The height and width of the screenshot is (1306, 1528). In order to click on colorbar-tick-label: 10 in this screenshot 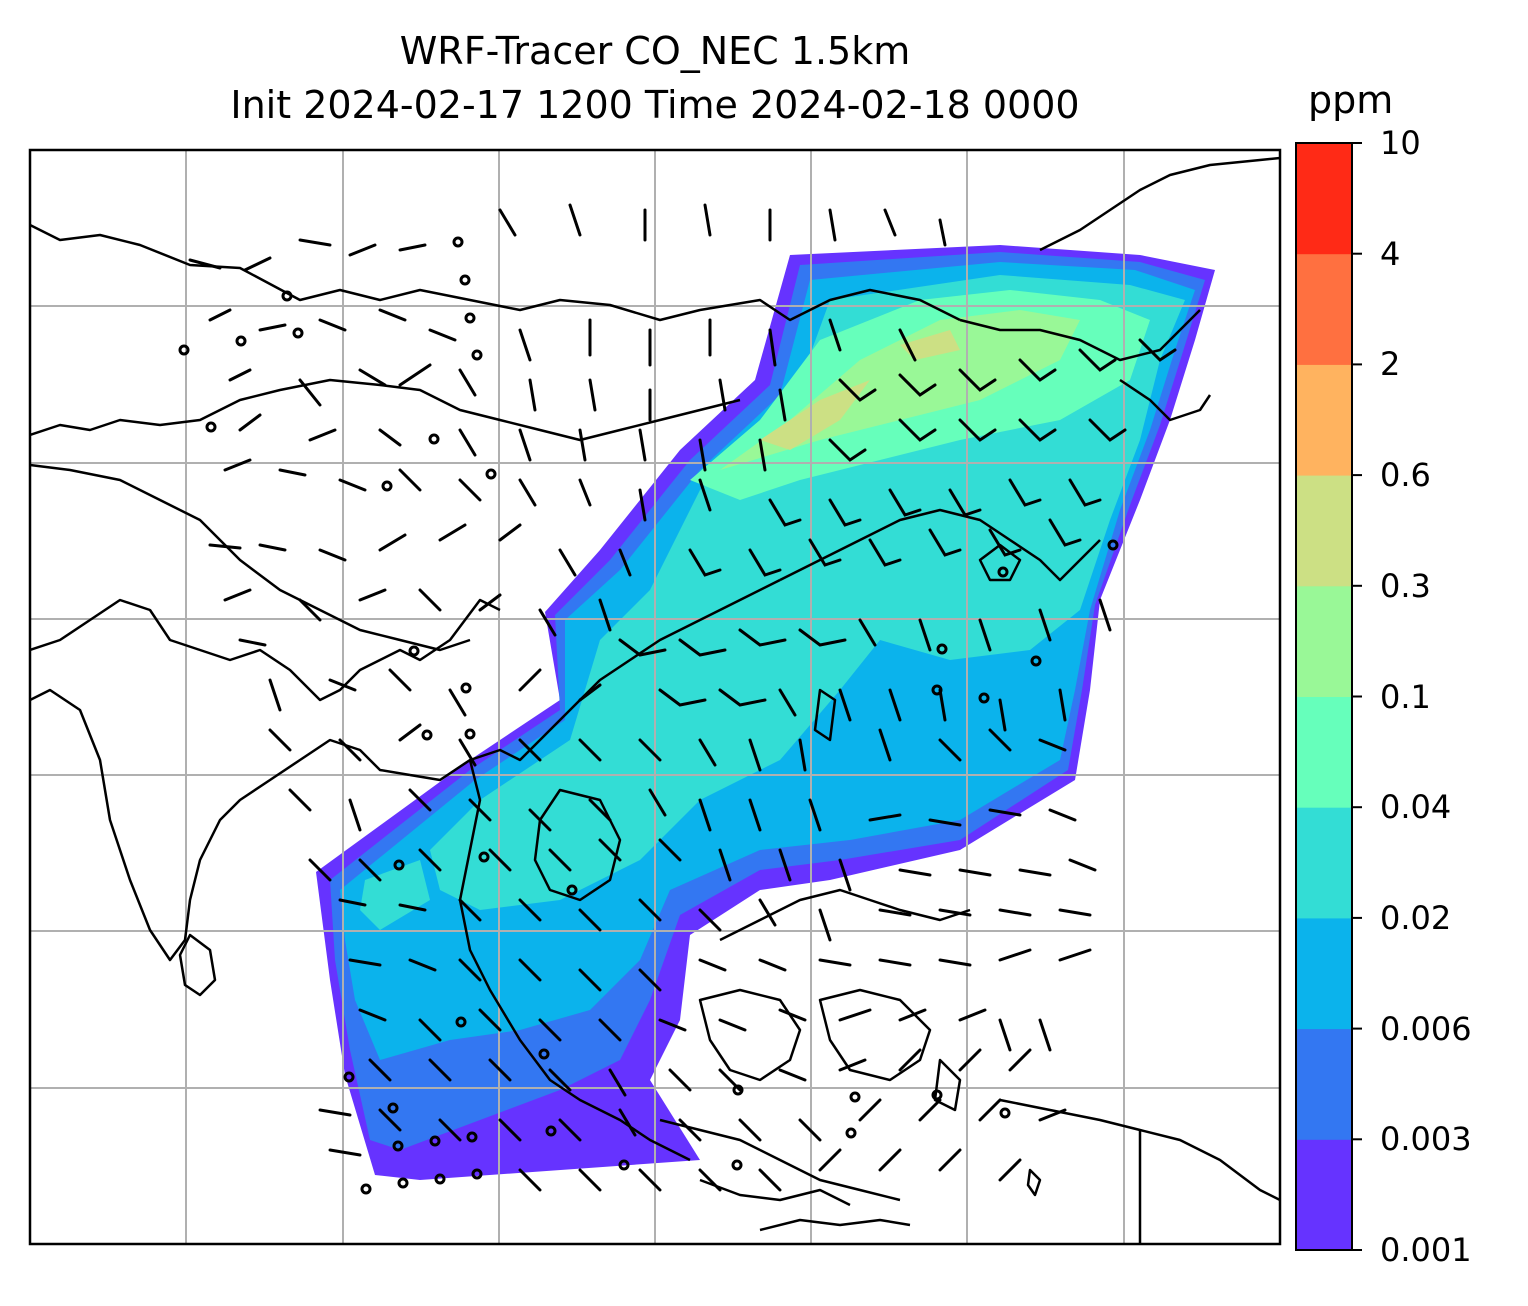, I will do `click(1400, 143)`.